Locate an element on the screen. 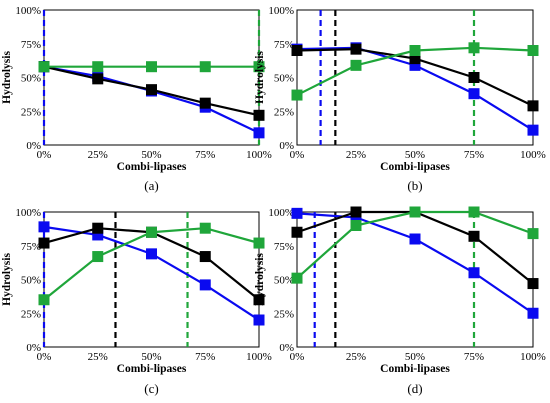 The height and width of the screenshot is (403, 550). panel-caption: (d) is located at coordinates (414, 388).